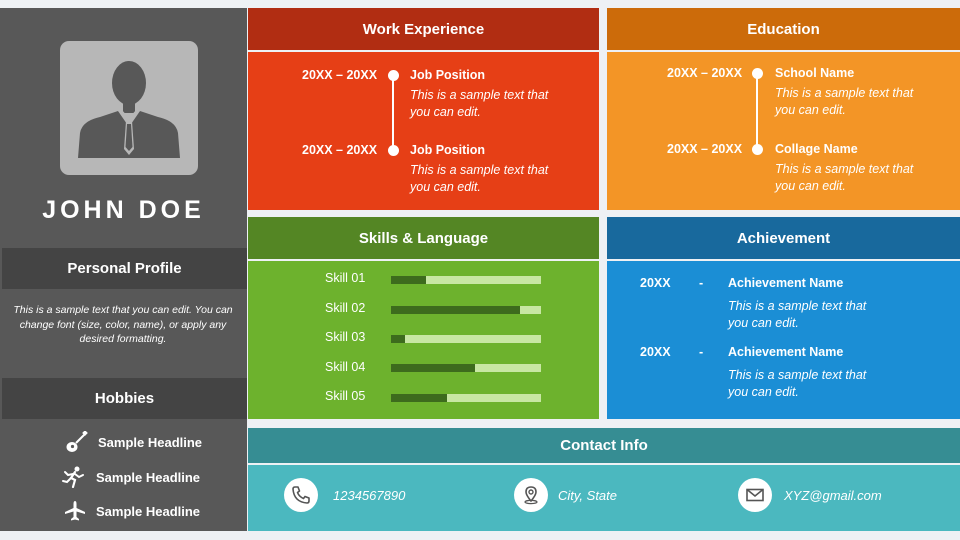  I want to click on education-school-name: School Name, so click(815, 73).